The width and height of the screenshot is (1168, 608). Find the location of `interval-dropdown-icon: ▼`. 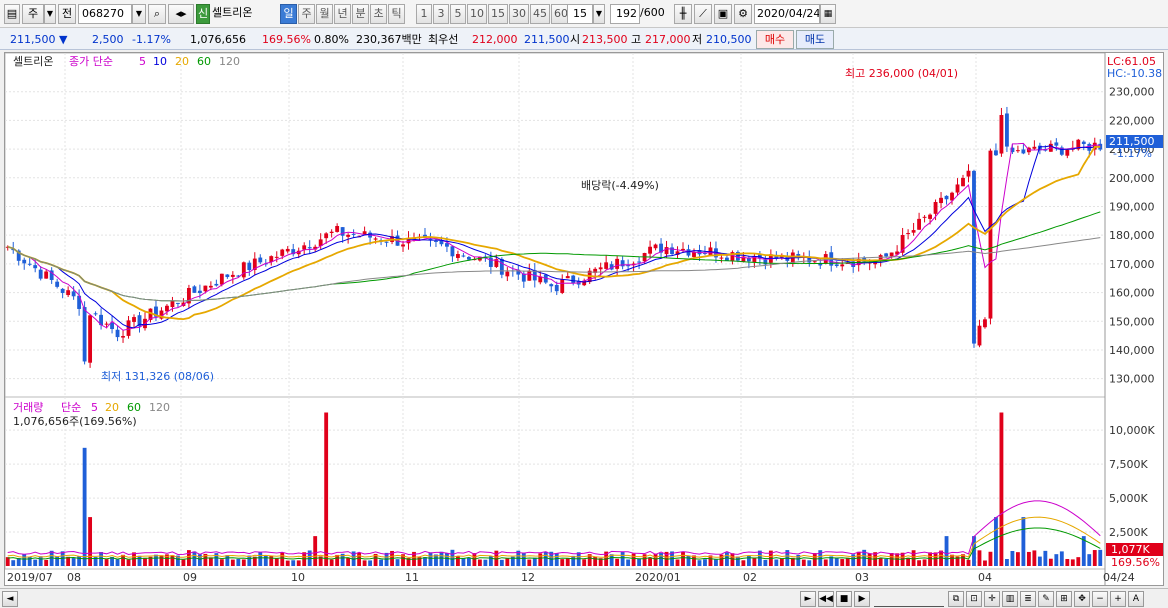

interval-dropdown-icon: ▼ is located at coordinates (599, 14).